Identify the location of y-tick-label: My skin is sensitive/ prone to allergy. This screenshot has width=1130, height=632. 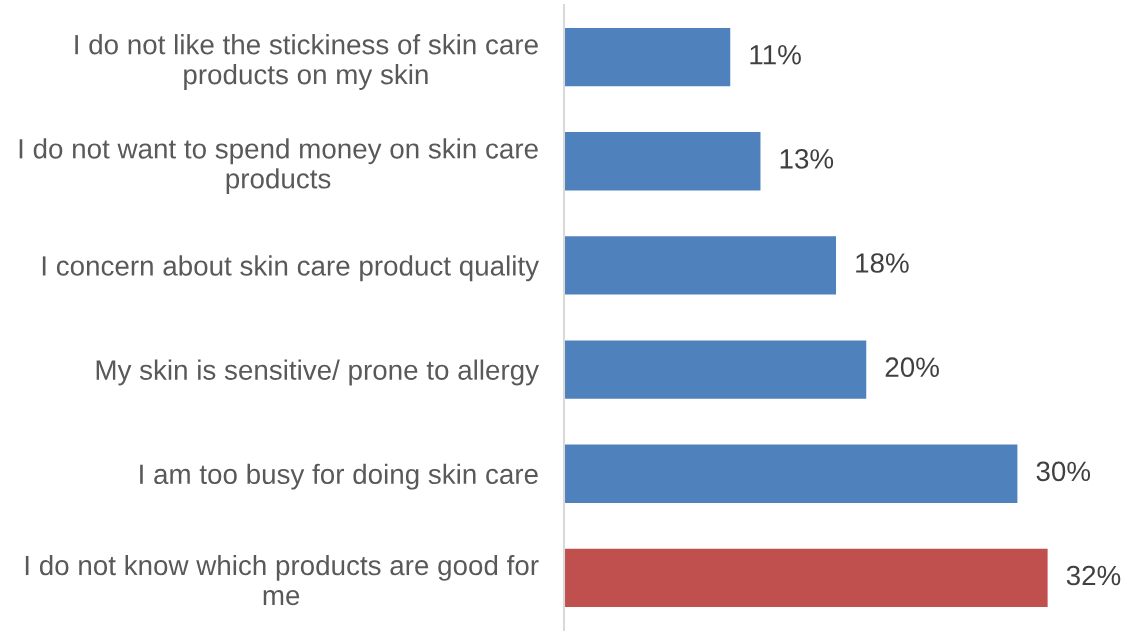
(317, 372).